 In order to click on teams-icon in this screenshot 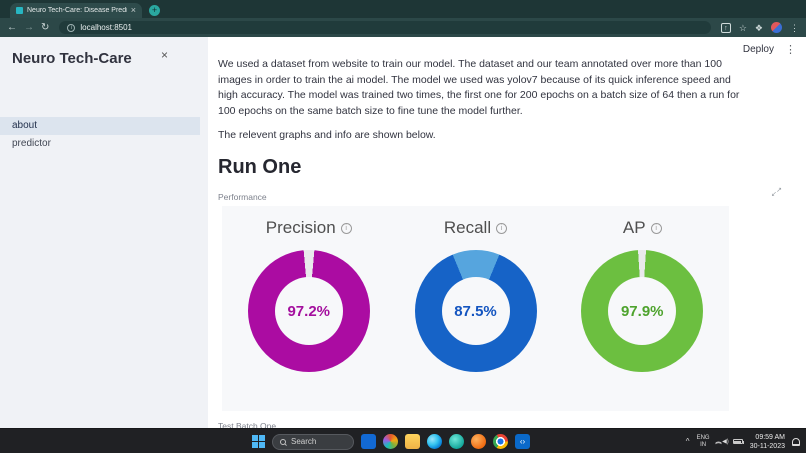, I will do `click(456, 441)`.